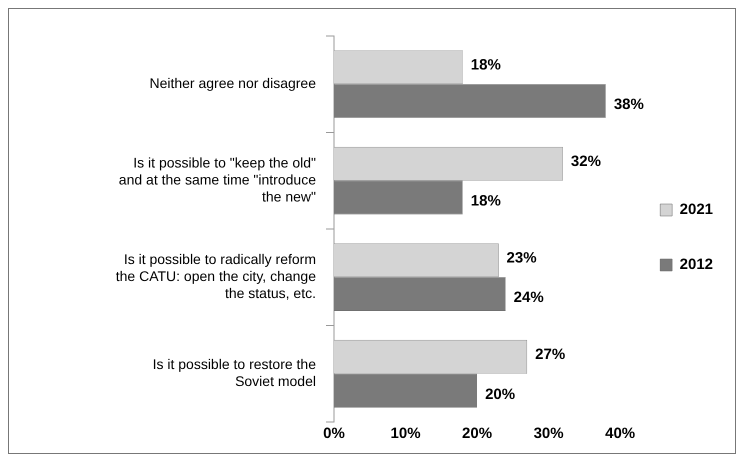 The width and height of the screenshot is (746, 464). I want to click on data-label: 32%, so click(585, 161).